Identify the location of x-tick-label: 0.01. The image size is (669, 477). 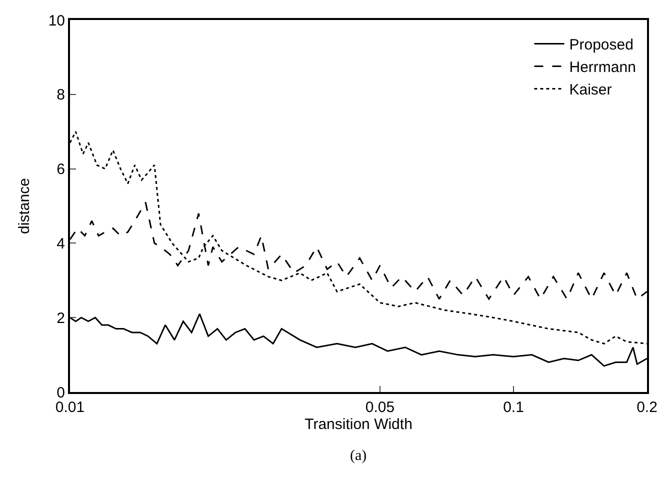
(70, 407).